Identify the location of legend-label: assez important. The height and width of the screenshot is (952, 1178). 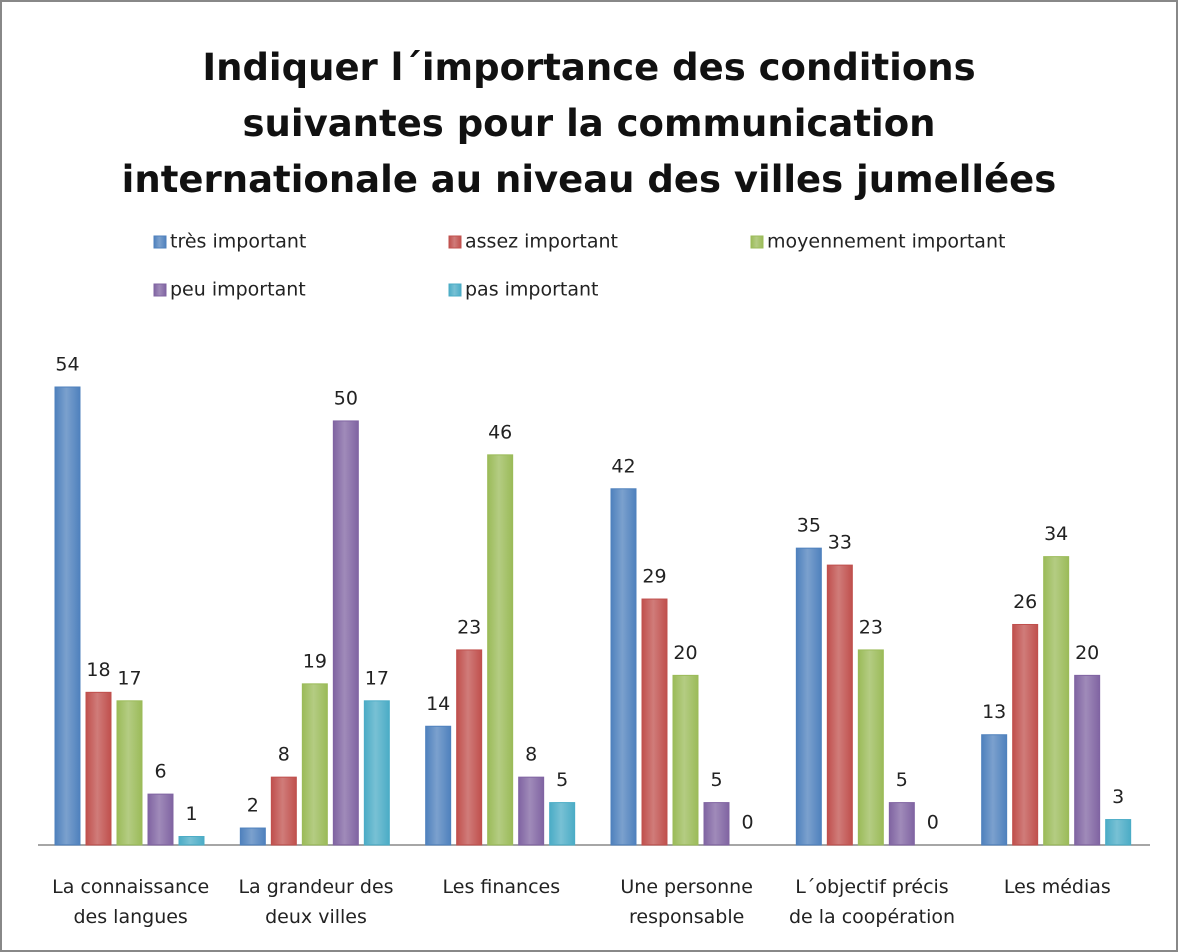
(541, 242).